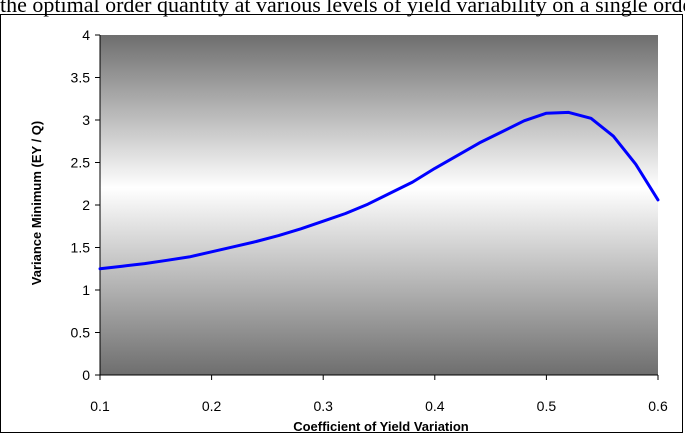  I want to click on y-tick-label: 0, so click(86, 375).